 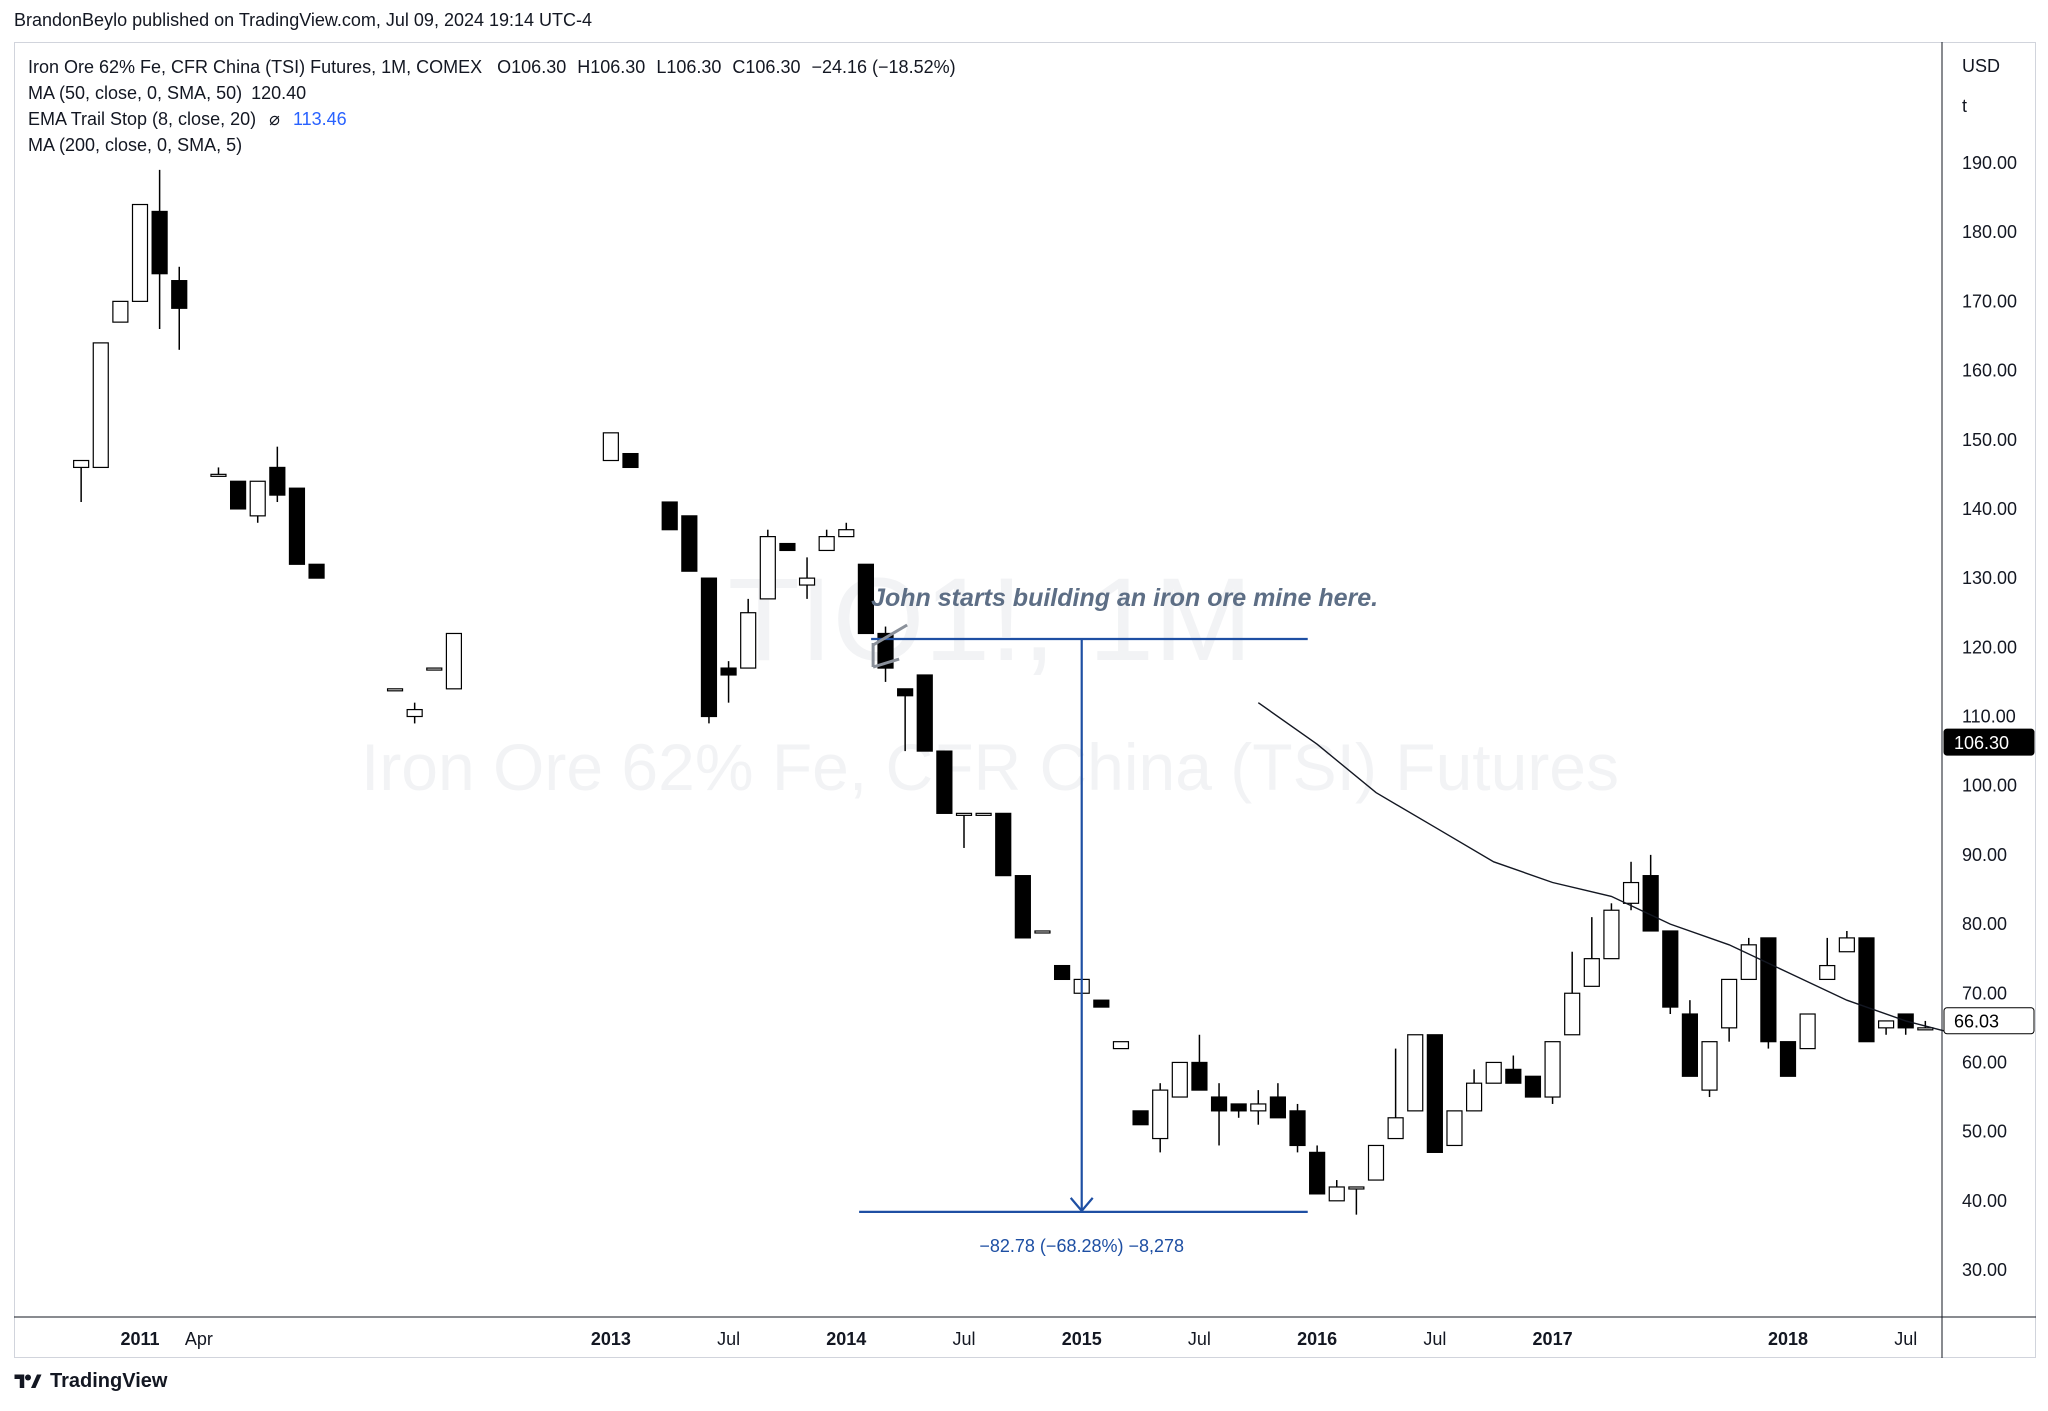 What do you see at coordinates (90, 1381) in the screenshot?
I see `tradingview-brand: TradingView` at bounding box center [90, 1381].